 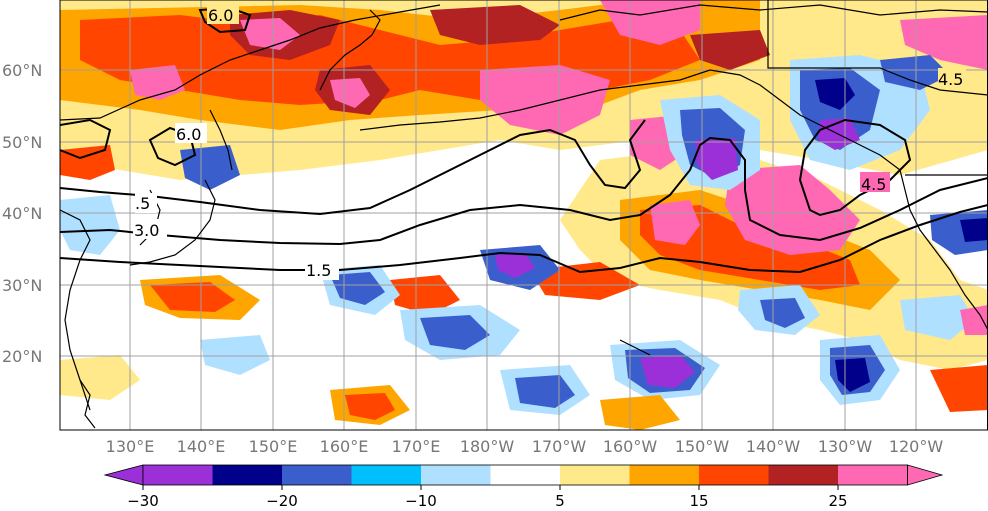 I want to click on lon-label: 150°E, so click(x=273, y=446).